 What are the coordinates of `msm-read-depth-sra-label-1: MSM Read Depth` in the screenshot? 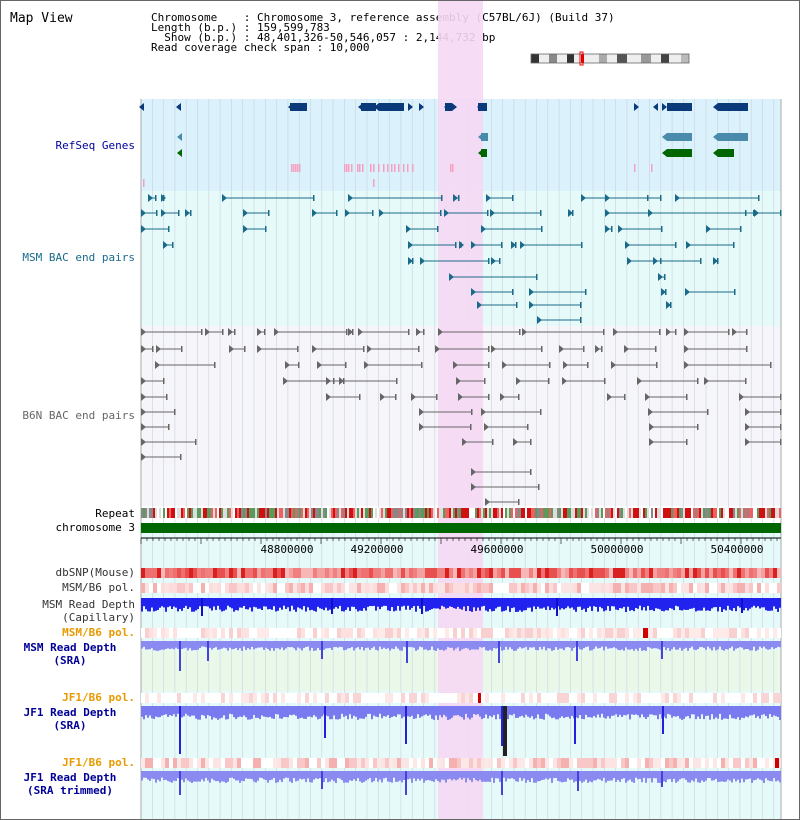 It's located at (70, 647).